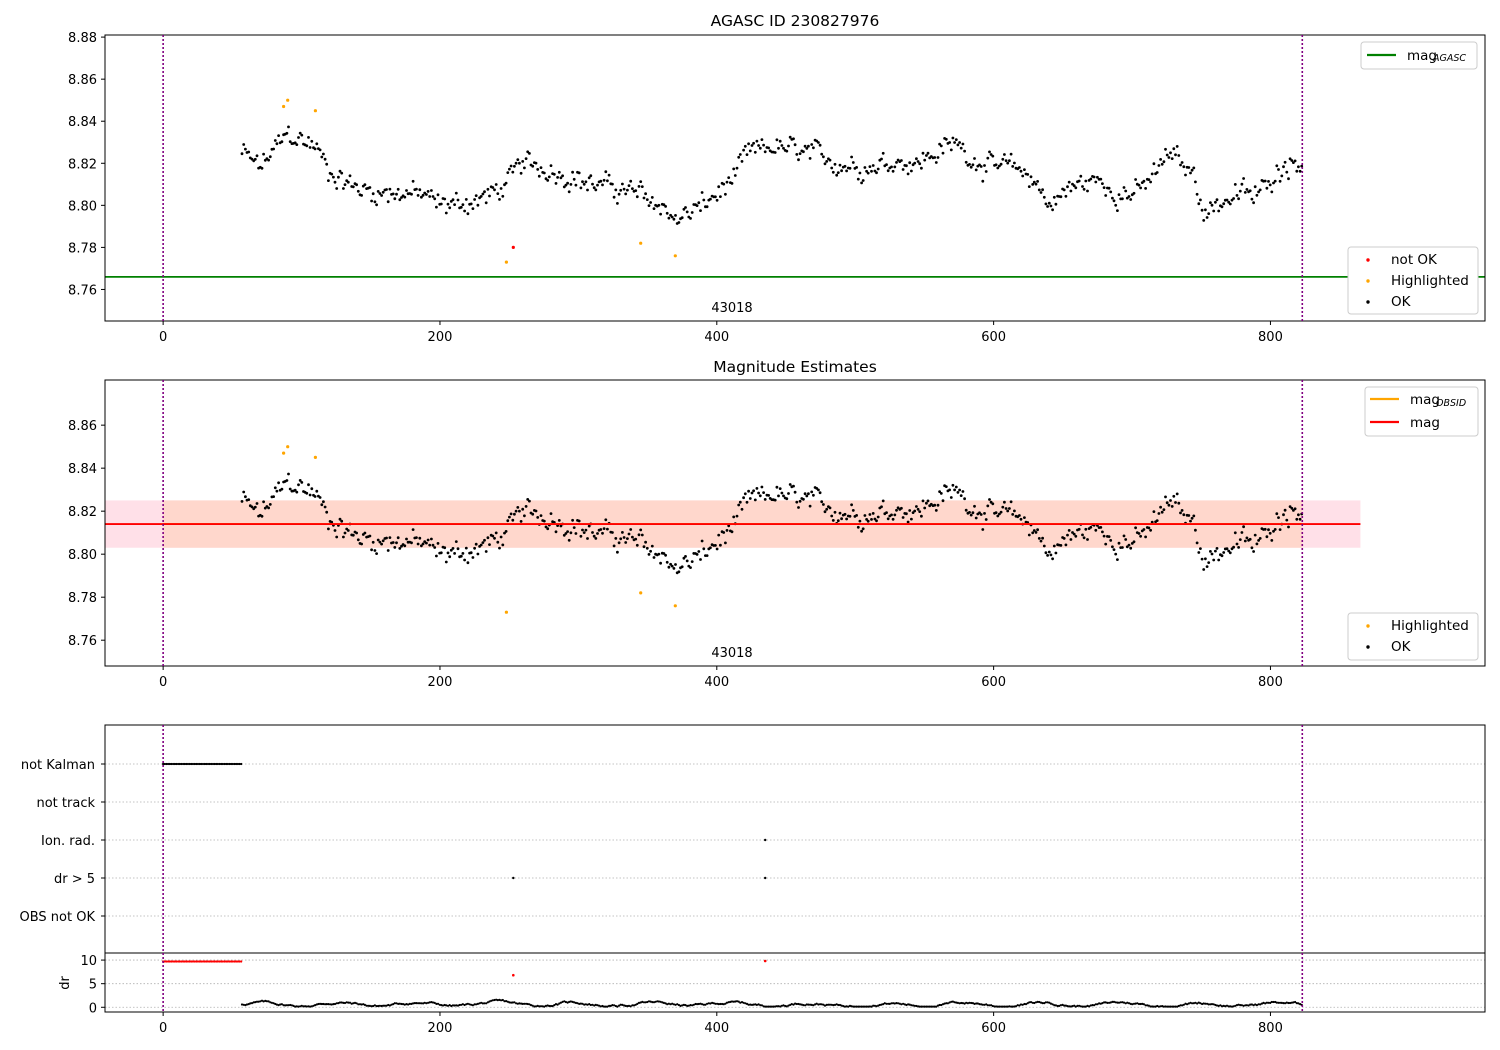 This screenshot has height=1050, width=1500. Describe the element at coordinates (993, 337) in the screenshot. I see `x-tick-label: 600` at that location.